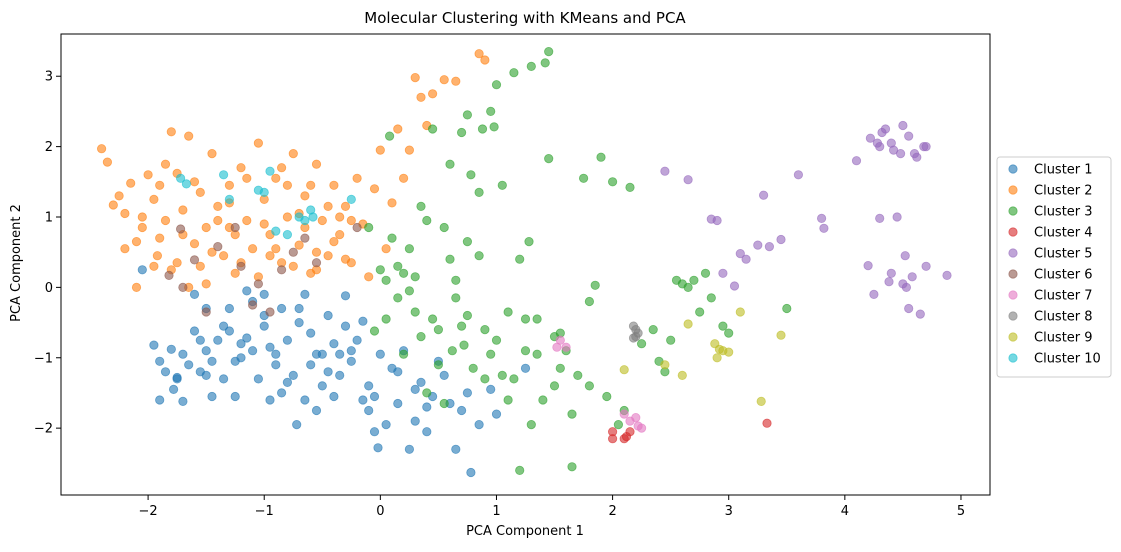 The height and width of the screenshot is (552, 1121). Describe the element at coordinates (1050, 338) in the screenshot. I see `legend-item: Cluster 9` at that location.